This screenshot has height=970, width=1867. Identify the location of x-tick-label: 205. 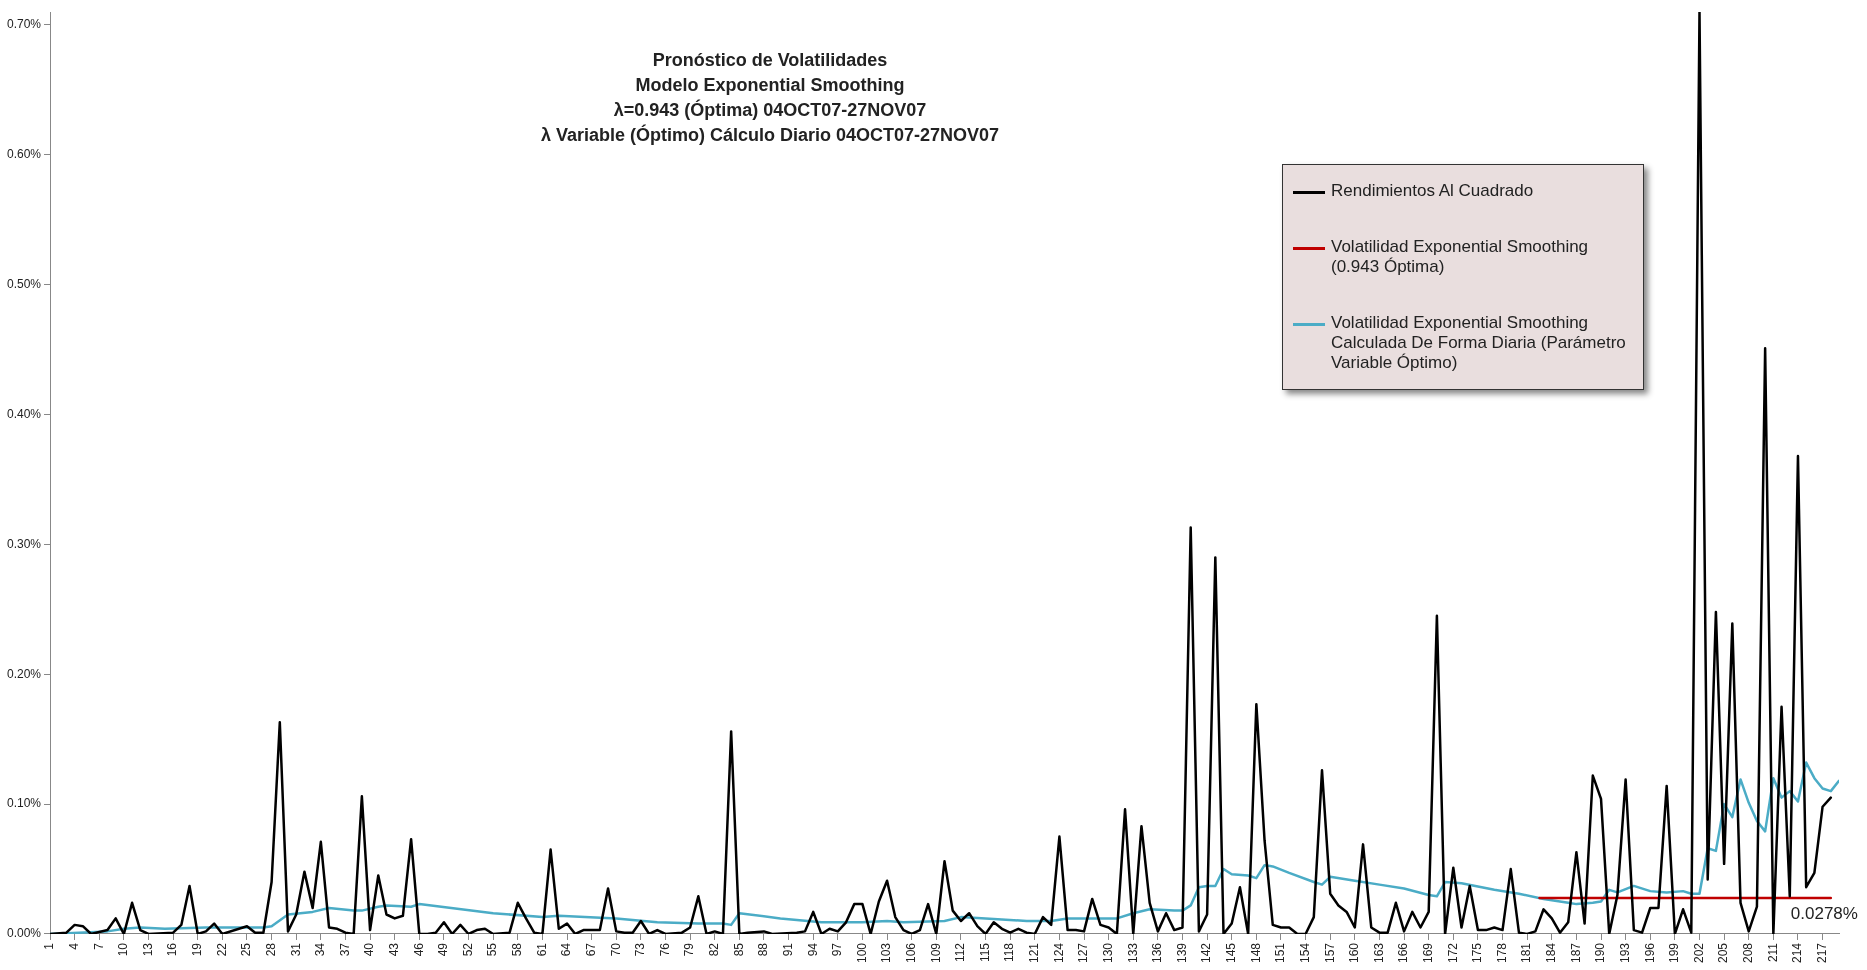
(1723, 953).